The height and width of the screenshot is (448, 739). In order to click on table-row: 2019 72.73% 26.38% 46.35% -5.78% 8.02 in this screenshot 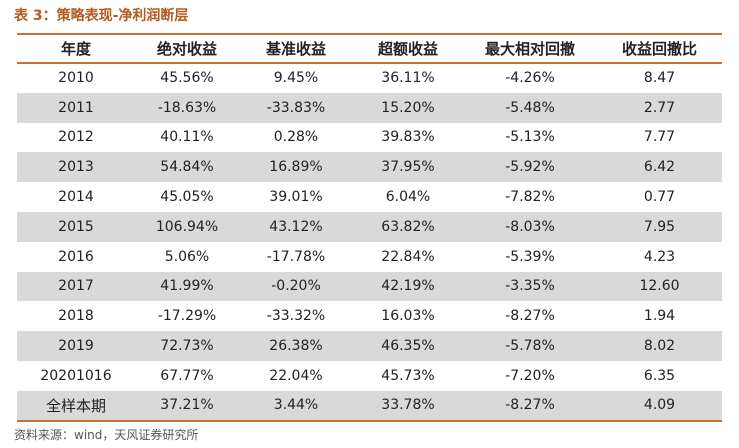, I will do `click(369, 346)`.